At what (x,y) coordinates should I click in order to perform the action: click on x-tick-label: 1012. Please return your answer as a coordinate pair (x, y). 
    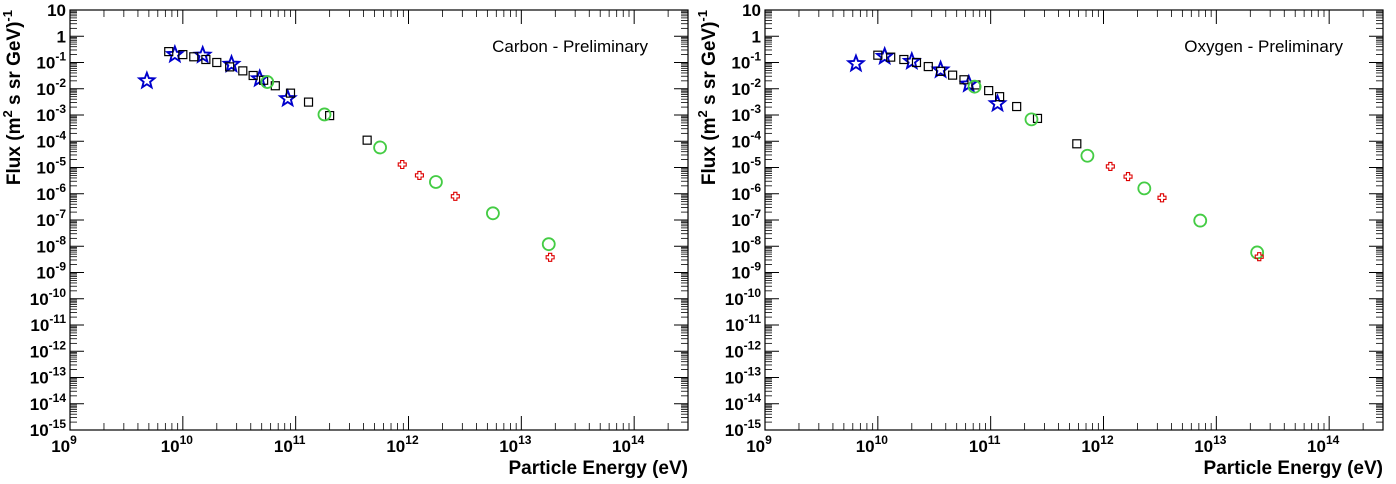
    Looking at the image, I should click on (402, 444).